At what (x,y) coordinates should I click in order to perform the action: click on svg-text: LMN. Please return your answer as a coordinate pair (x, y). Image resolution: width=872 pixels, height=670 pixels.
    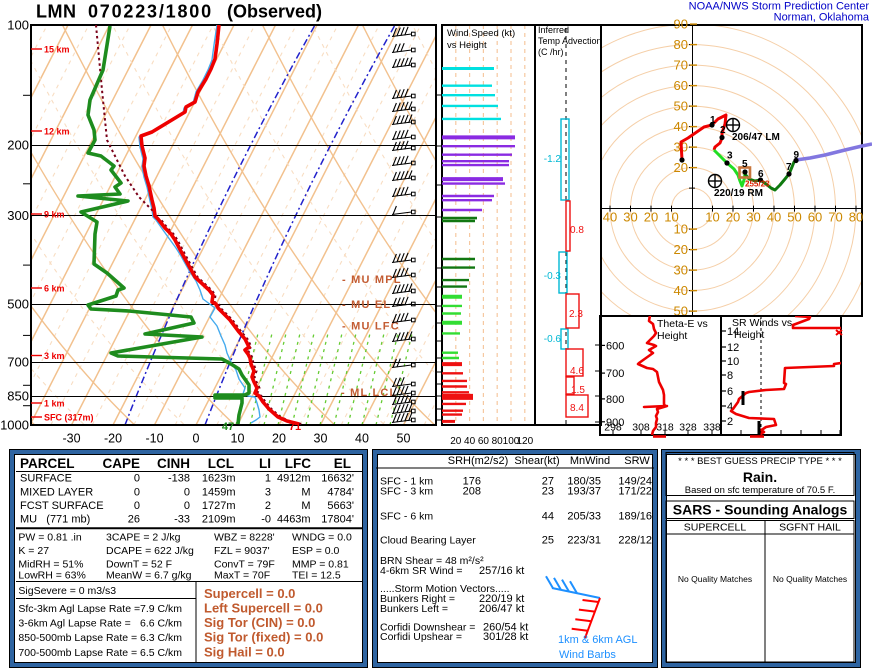
    Looking at the image, I should click on (56, 12).